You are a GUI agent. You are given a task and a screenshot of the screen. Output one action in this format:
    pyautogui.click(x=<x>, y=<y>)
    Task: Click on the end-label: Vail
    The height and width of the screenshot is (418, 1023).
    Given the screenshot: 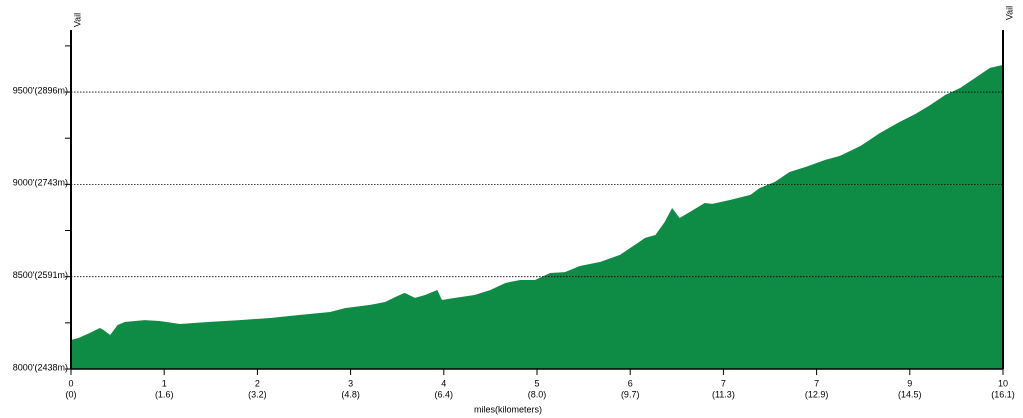 What is the action you would take?
    pyautogui.click(x=1009, y=13)
    